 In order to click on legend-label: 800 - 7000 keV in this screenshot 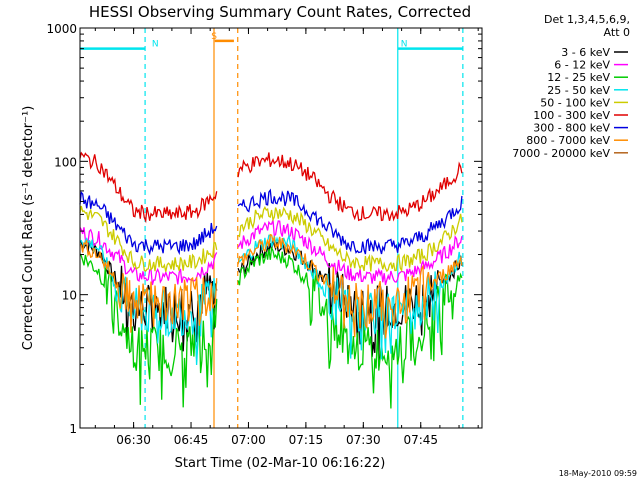, I will do `click(568, 140)`.